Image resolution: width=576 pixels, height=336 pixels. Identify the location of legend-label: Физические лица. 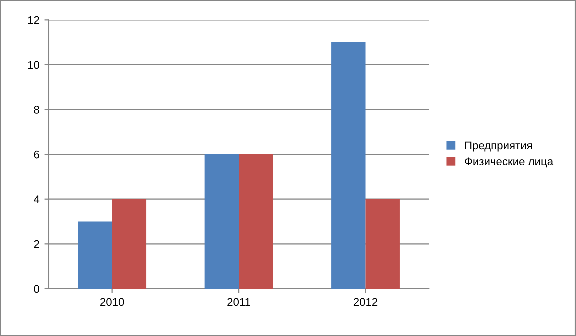
(509, 163).